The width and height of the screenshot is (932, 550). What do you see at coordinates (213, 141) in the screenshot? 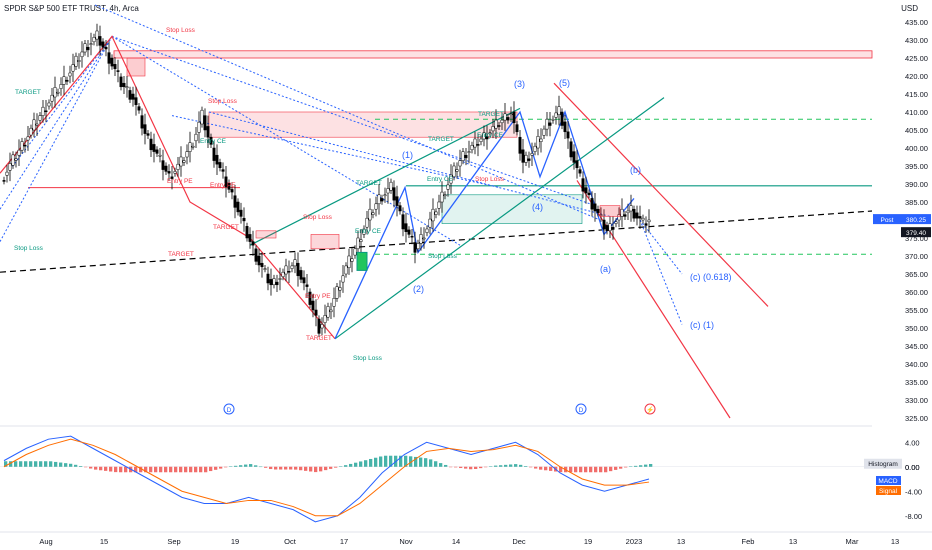
I see `entry-label: Entry CE` at bounding box center [213, 141].